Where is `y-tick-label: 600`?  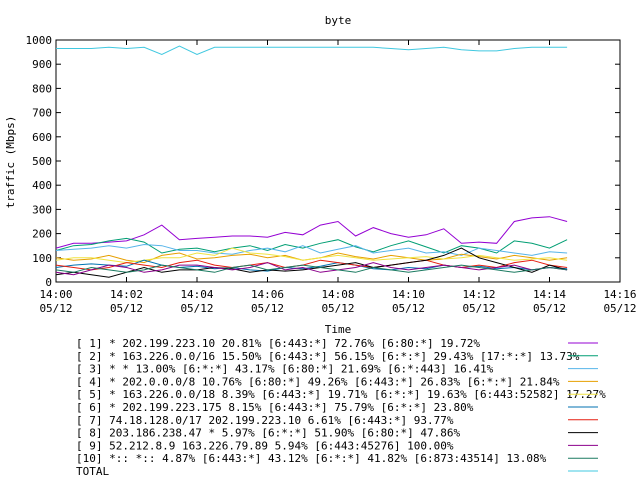 y-tick-label: 600 is located at coordinates (42, 137).